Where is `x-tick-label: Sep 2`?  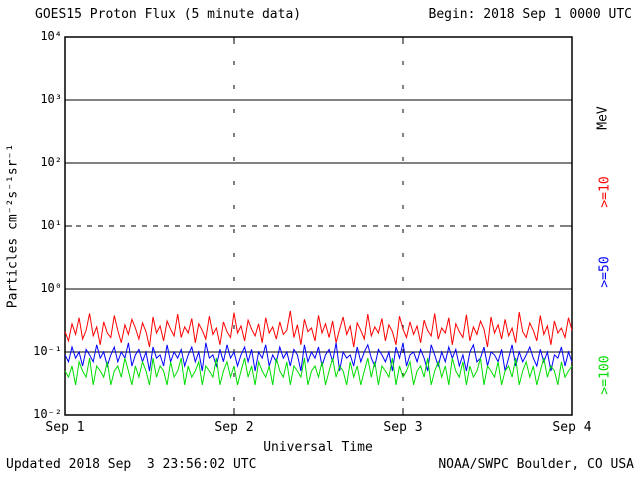 x-tick-label: Sep 2 is located at coordinates (234, 427).